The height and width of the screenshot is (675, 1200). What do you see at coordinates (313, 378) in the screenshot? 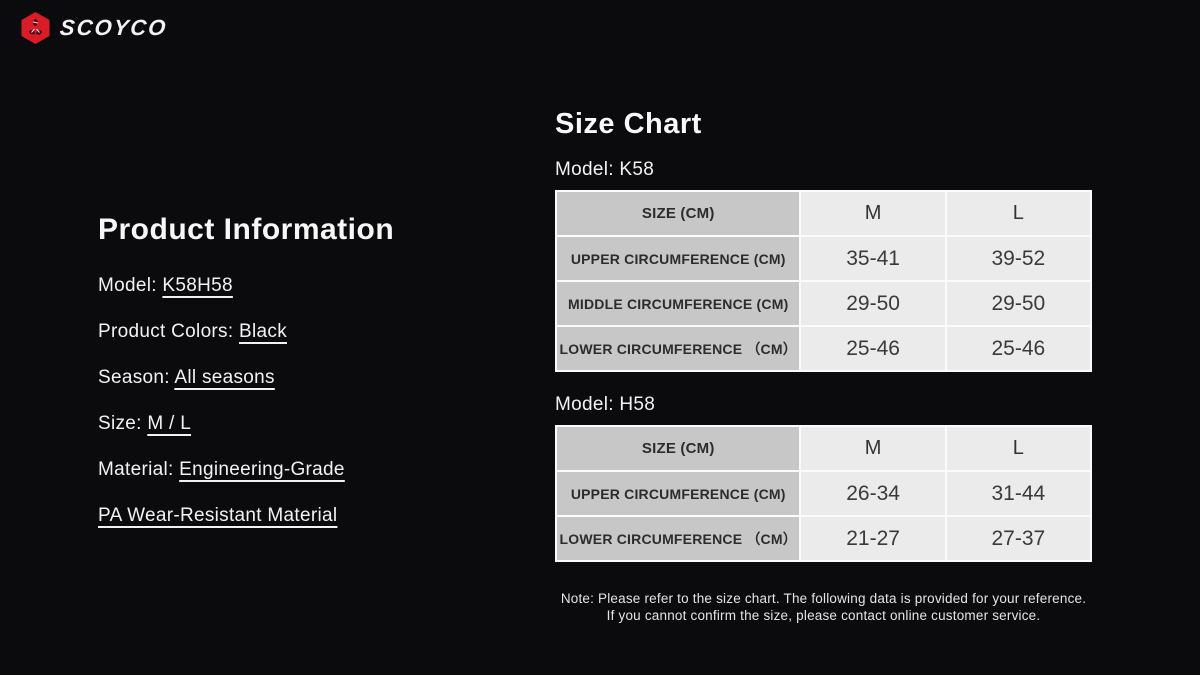
I see `product-info-item: Season: All seasons` at bounding box center [313, 378].